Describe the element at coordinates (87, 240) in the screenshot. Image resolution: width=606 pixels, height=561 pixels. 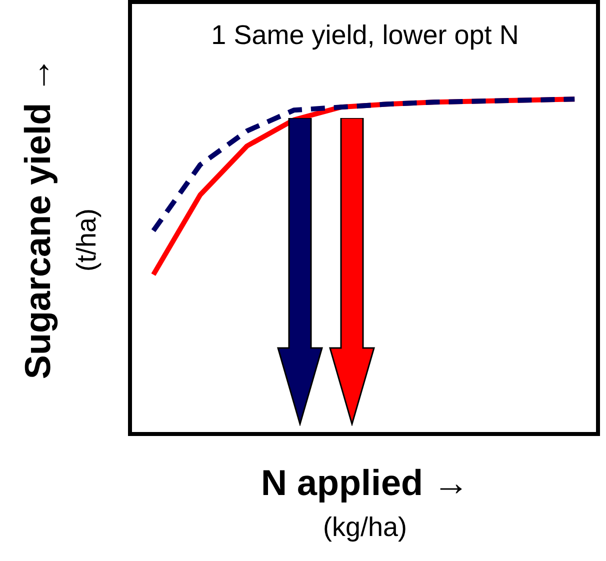
I see `text: (t/ha)` at that location.